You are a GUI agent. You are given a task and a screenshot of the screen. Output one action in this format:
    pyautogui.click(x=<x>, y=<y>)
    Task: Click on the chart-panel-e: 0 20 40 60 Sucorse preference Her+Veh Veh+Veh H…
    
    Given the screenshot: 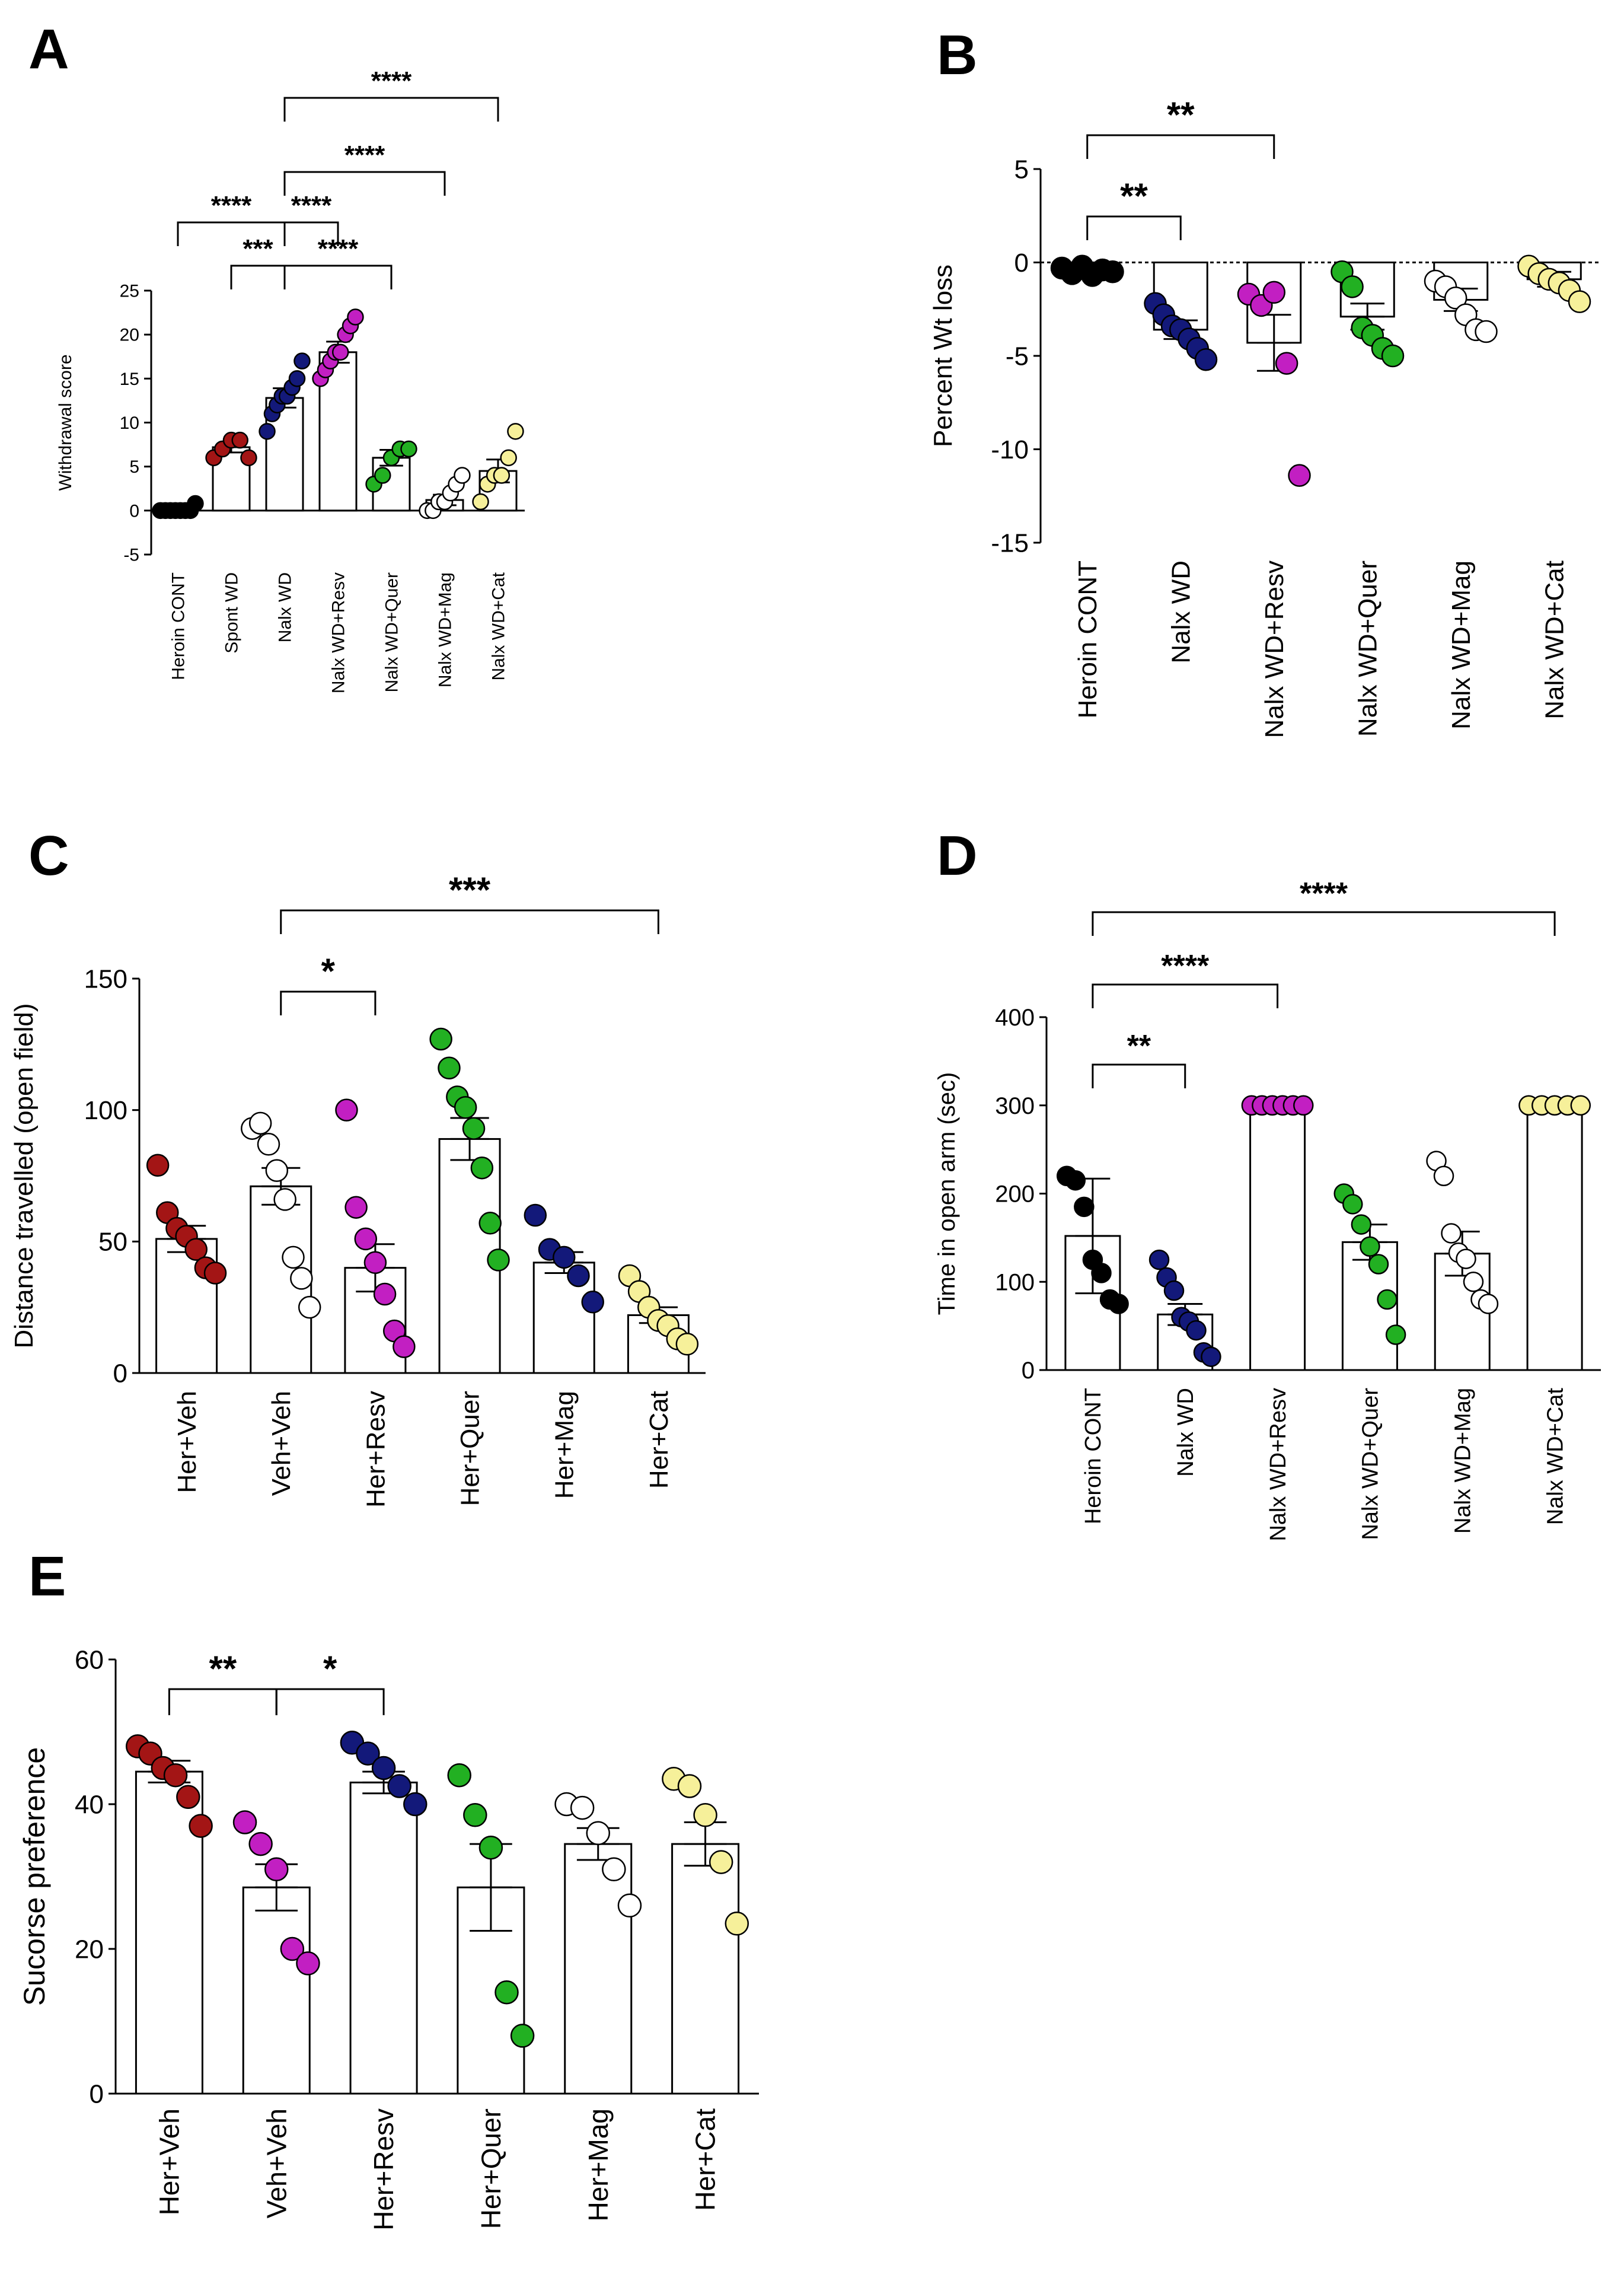 What is the action you would take?
    pyautogui.click(x=389, y=1938)
    